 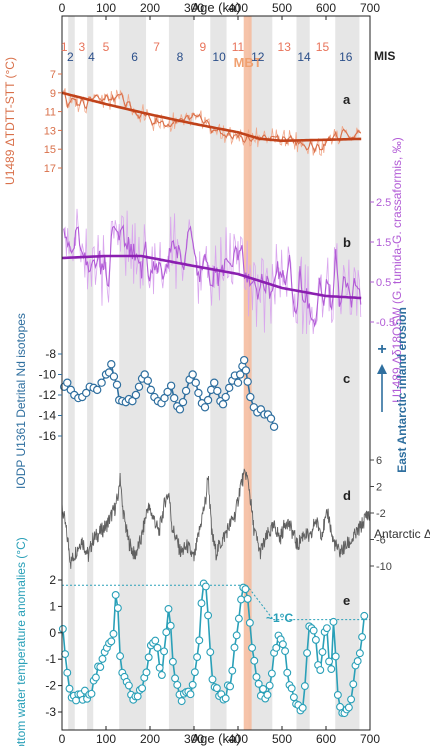 I want to click on panel-e-tick-label: -2, so click(x=50, y=686).